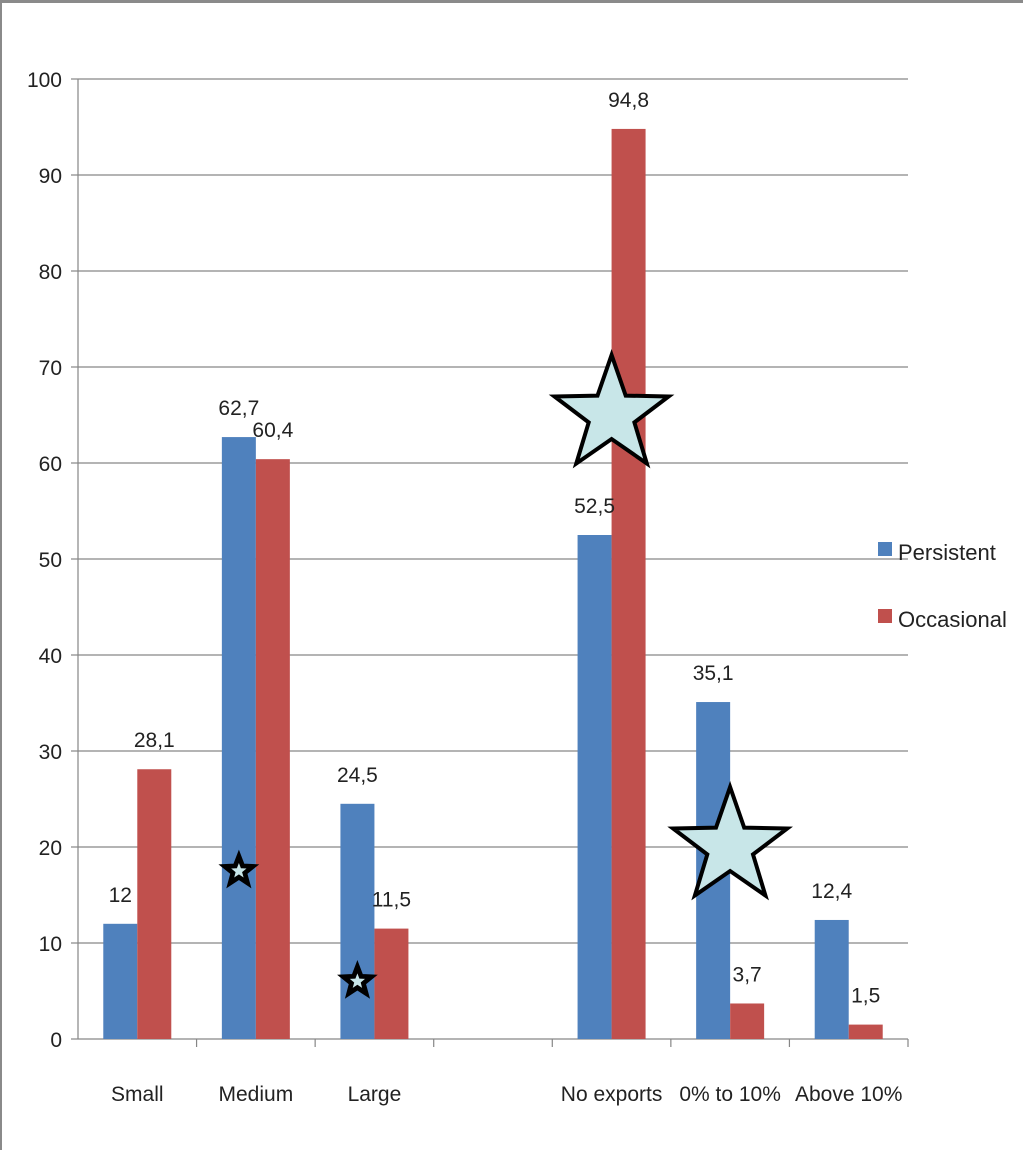 The image size is (1025, 1151). I want to click on data-label: 28,1, so click(154, 740).